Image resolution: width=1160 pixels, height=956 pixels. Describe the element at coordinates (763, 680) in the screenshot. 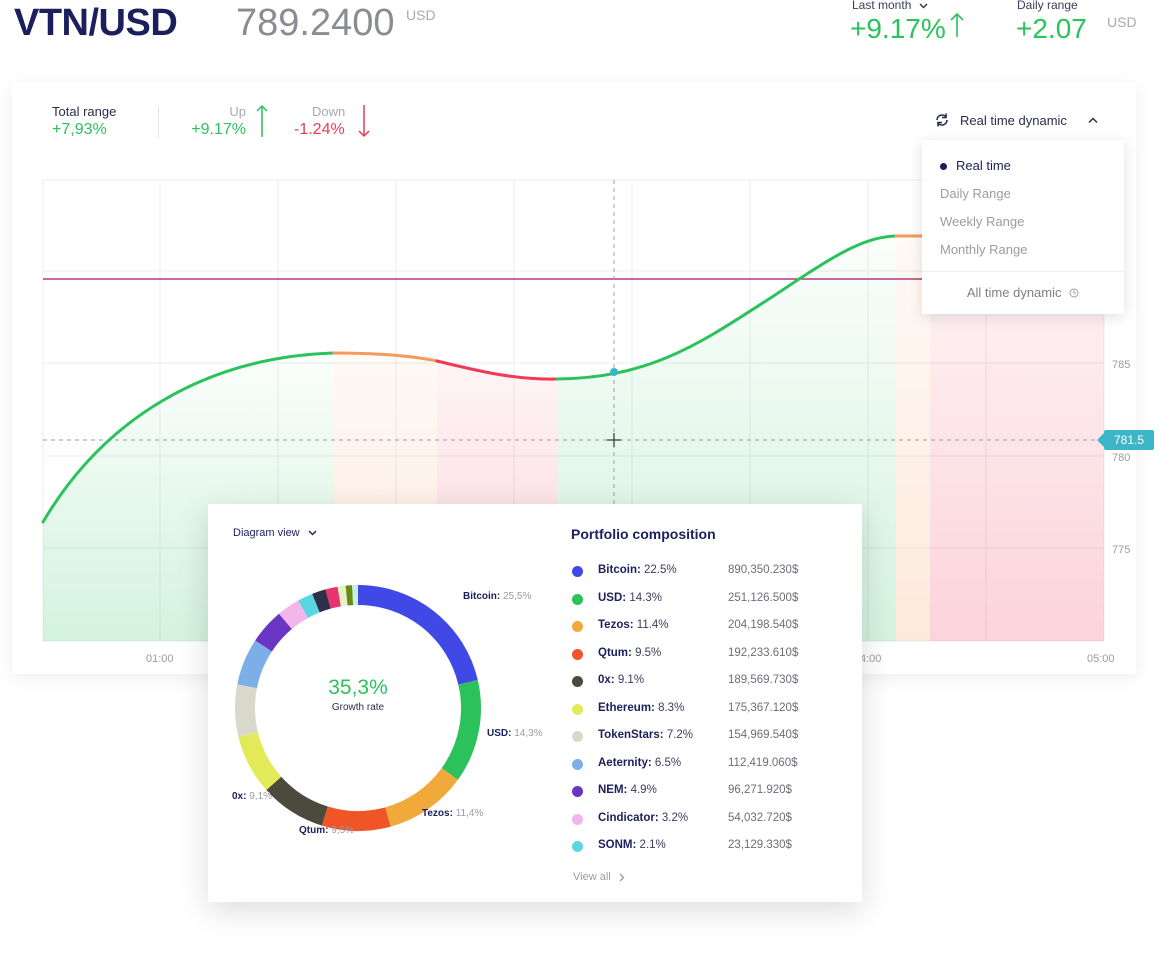

I see `asset-amount: 189,569.730$` at that location.